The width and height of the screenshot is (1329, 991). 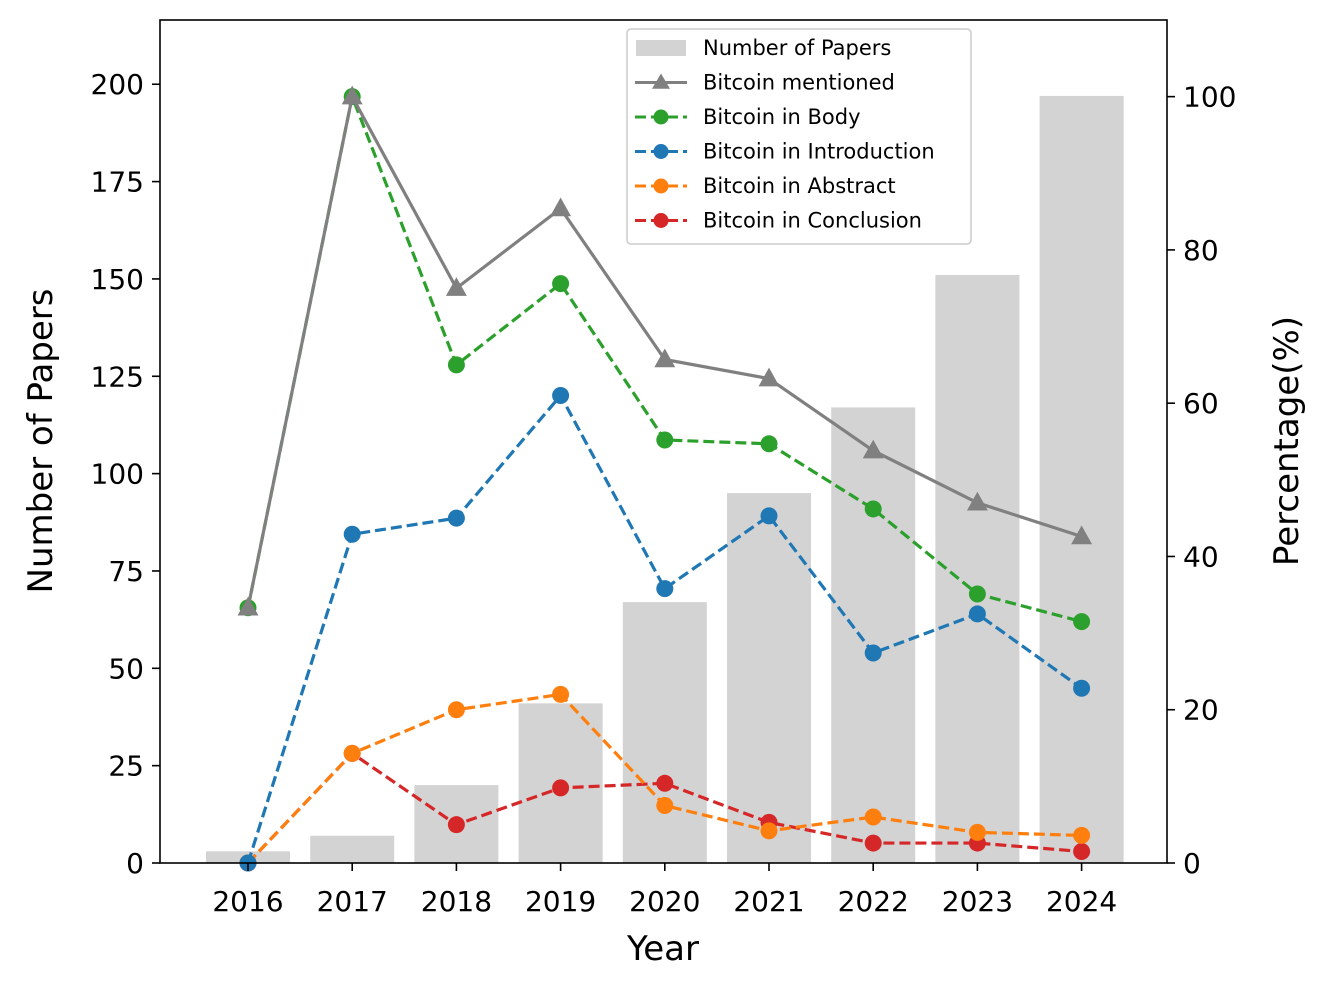 I want to click on x-tick-label-2017: 2017, so click(x=352, y=901).